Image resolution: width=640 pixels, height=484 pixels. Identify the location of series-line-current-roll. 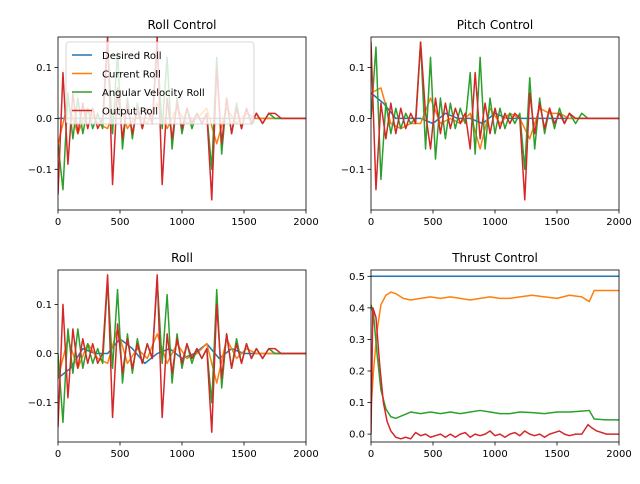
(495, 349).